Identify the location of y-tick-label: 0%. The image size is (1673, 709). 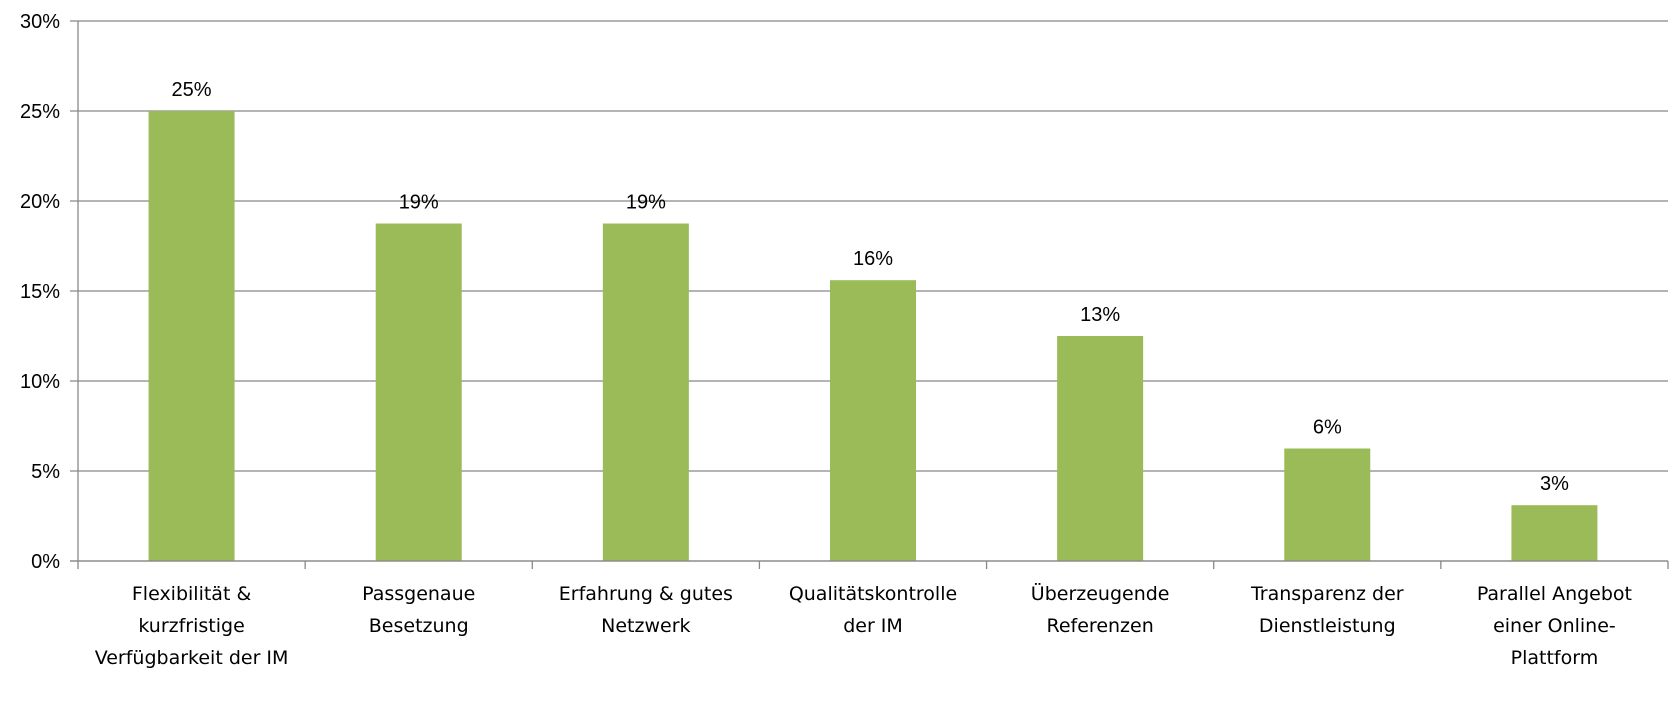
(45, 562).